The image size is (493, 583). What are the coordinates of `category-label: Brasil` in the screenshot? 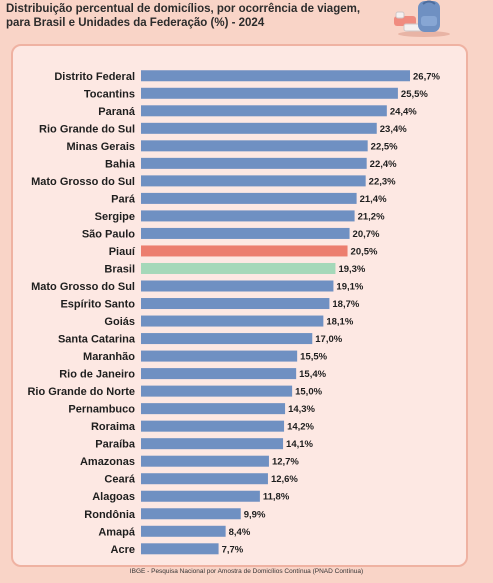 It's located at (119, 269).